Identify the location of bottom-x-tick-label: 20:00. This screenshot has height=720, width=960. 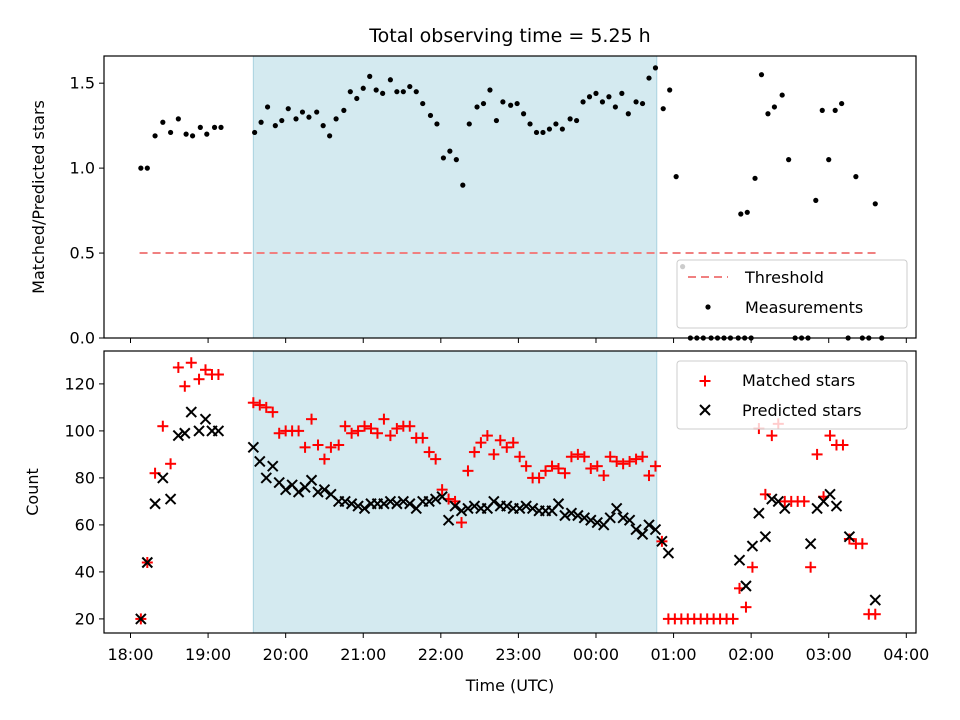
(286, 654).